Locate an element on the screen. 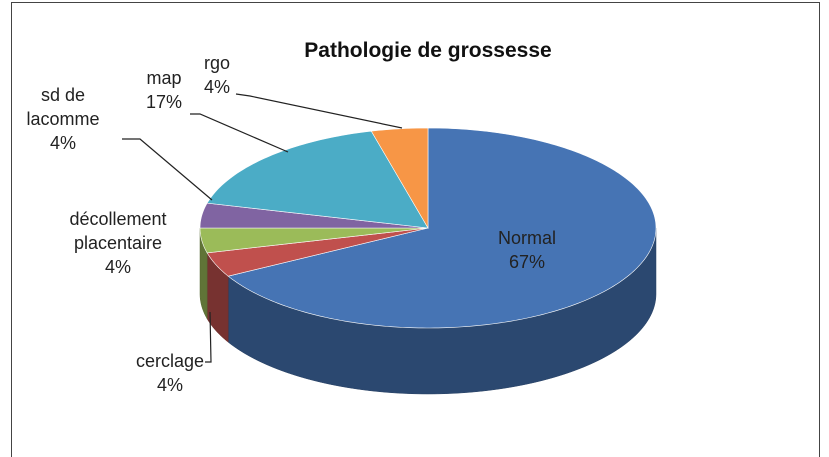  label-value: 17% is located at coordinates (164, 102).